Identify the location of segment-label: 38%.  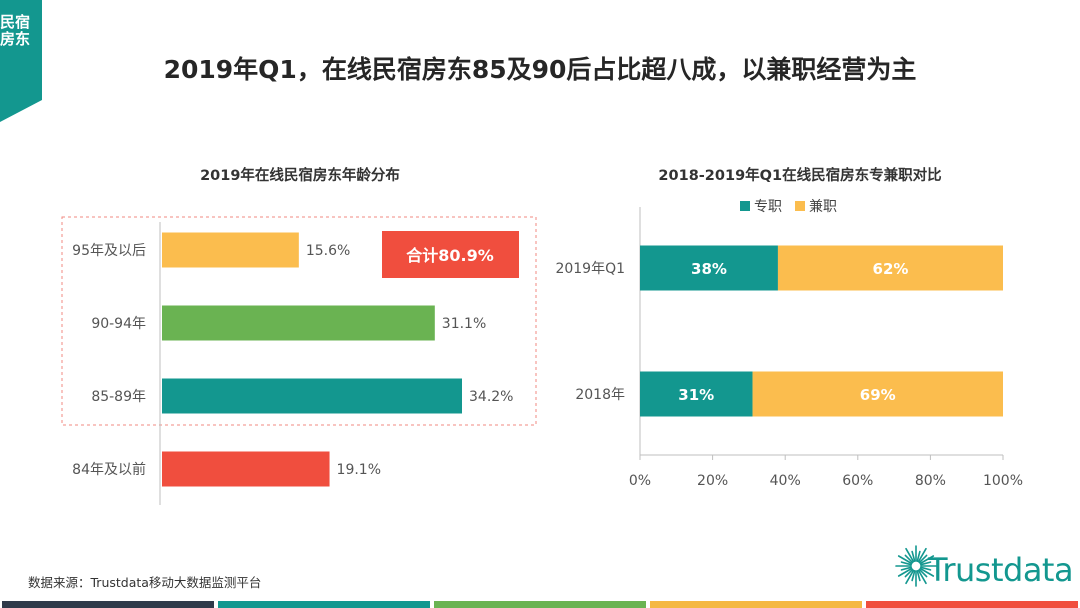
(709, 269).